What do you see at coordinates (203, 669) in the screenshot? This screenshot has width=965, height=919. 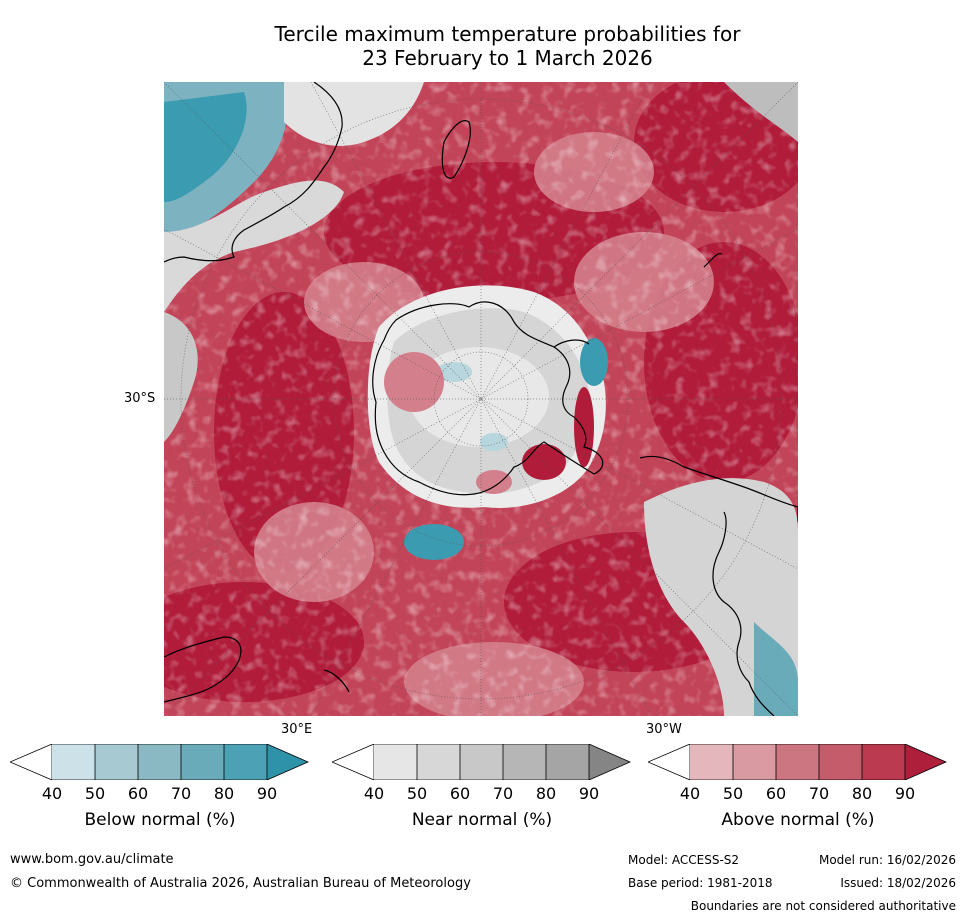 I see `australia-coastline` at bounding box center [203, 669].